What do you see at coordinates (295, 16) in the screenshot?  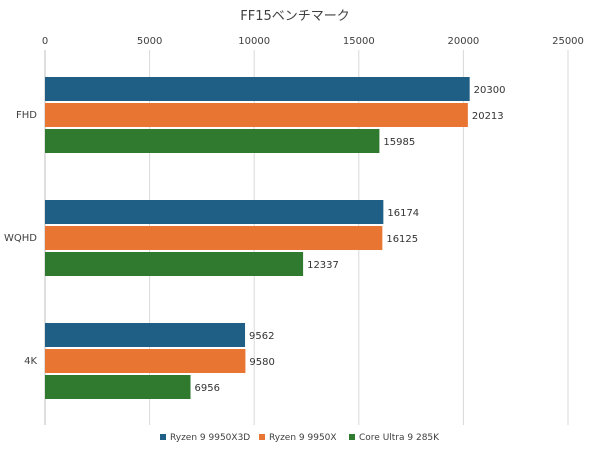 I see `chart-title: FF15ベンチマーク` at bounding box center [295, 16].